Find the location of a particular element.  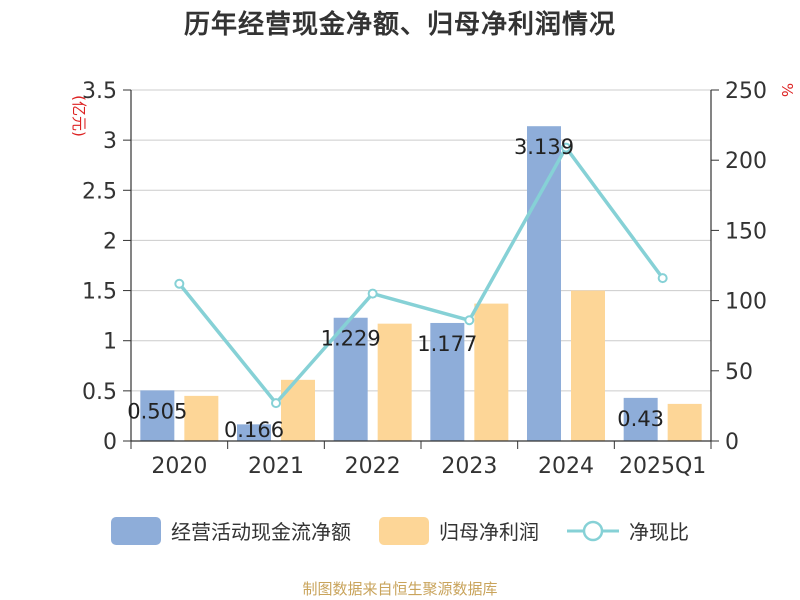

legend-item-cashflow: 经营活动现金流净额 is located at coordinates (231, 530).